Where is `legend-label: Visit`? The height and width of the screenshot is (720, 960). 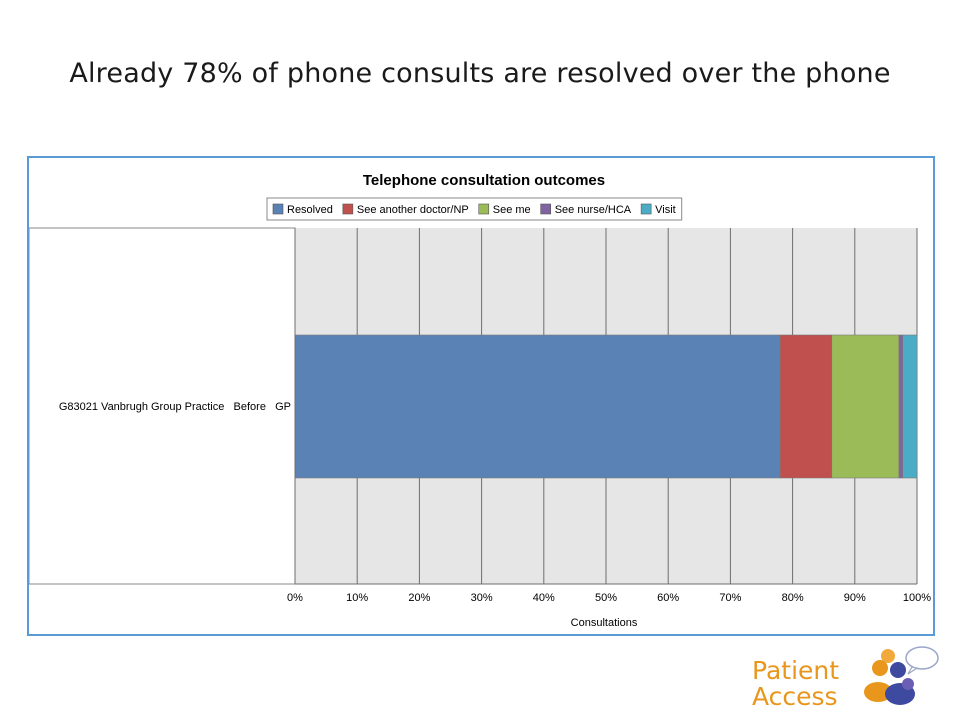
legend-label: Visit is located at coordinates (665, 210).